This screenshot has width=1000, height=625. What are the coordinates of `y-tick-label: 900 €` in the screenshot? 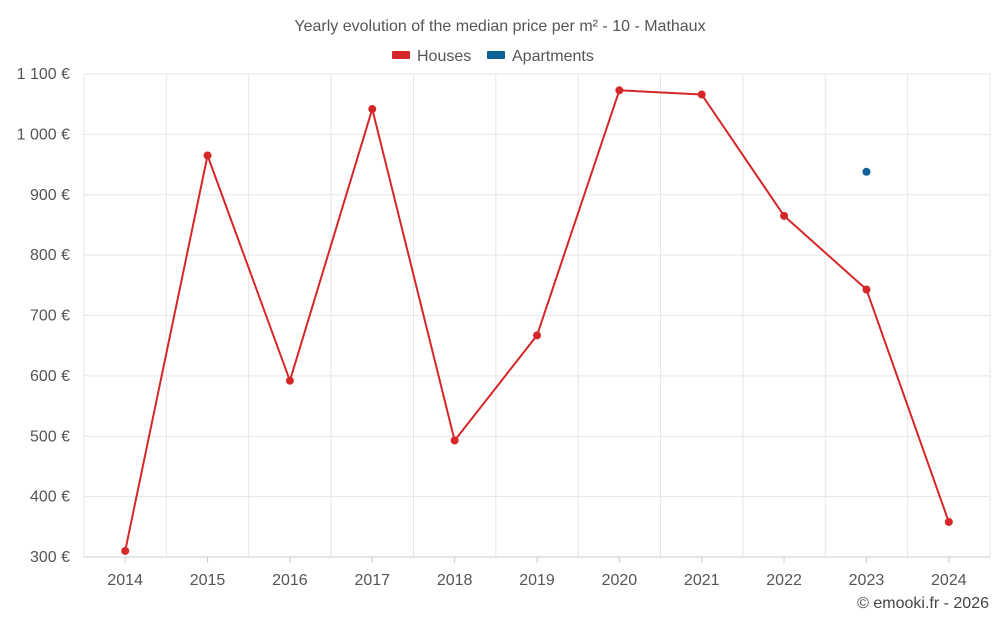 It's located at (50, 195).